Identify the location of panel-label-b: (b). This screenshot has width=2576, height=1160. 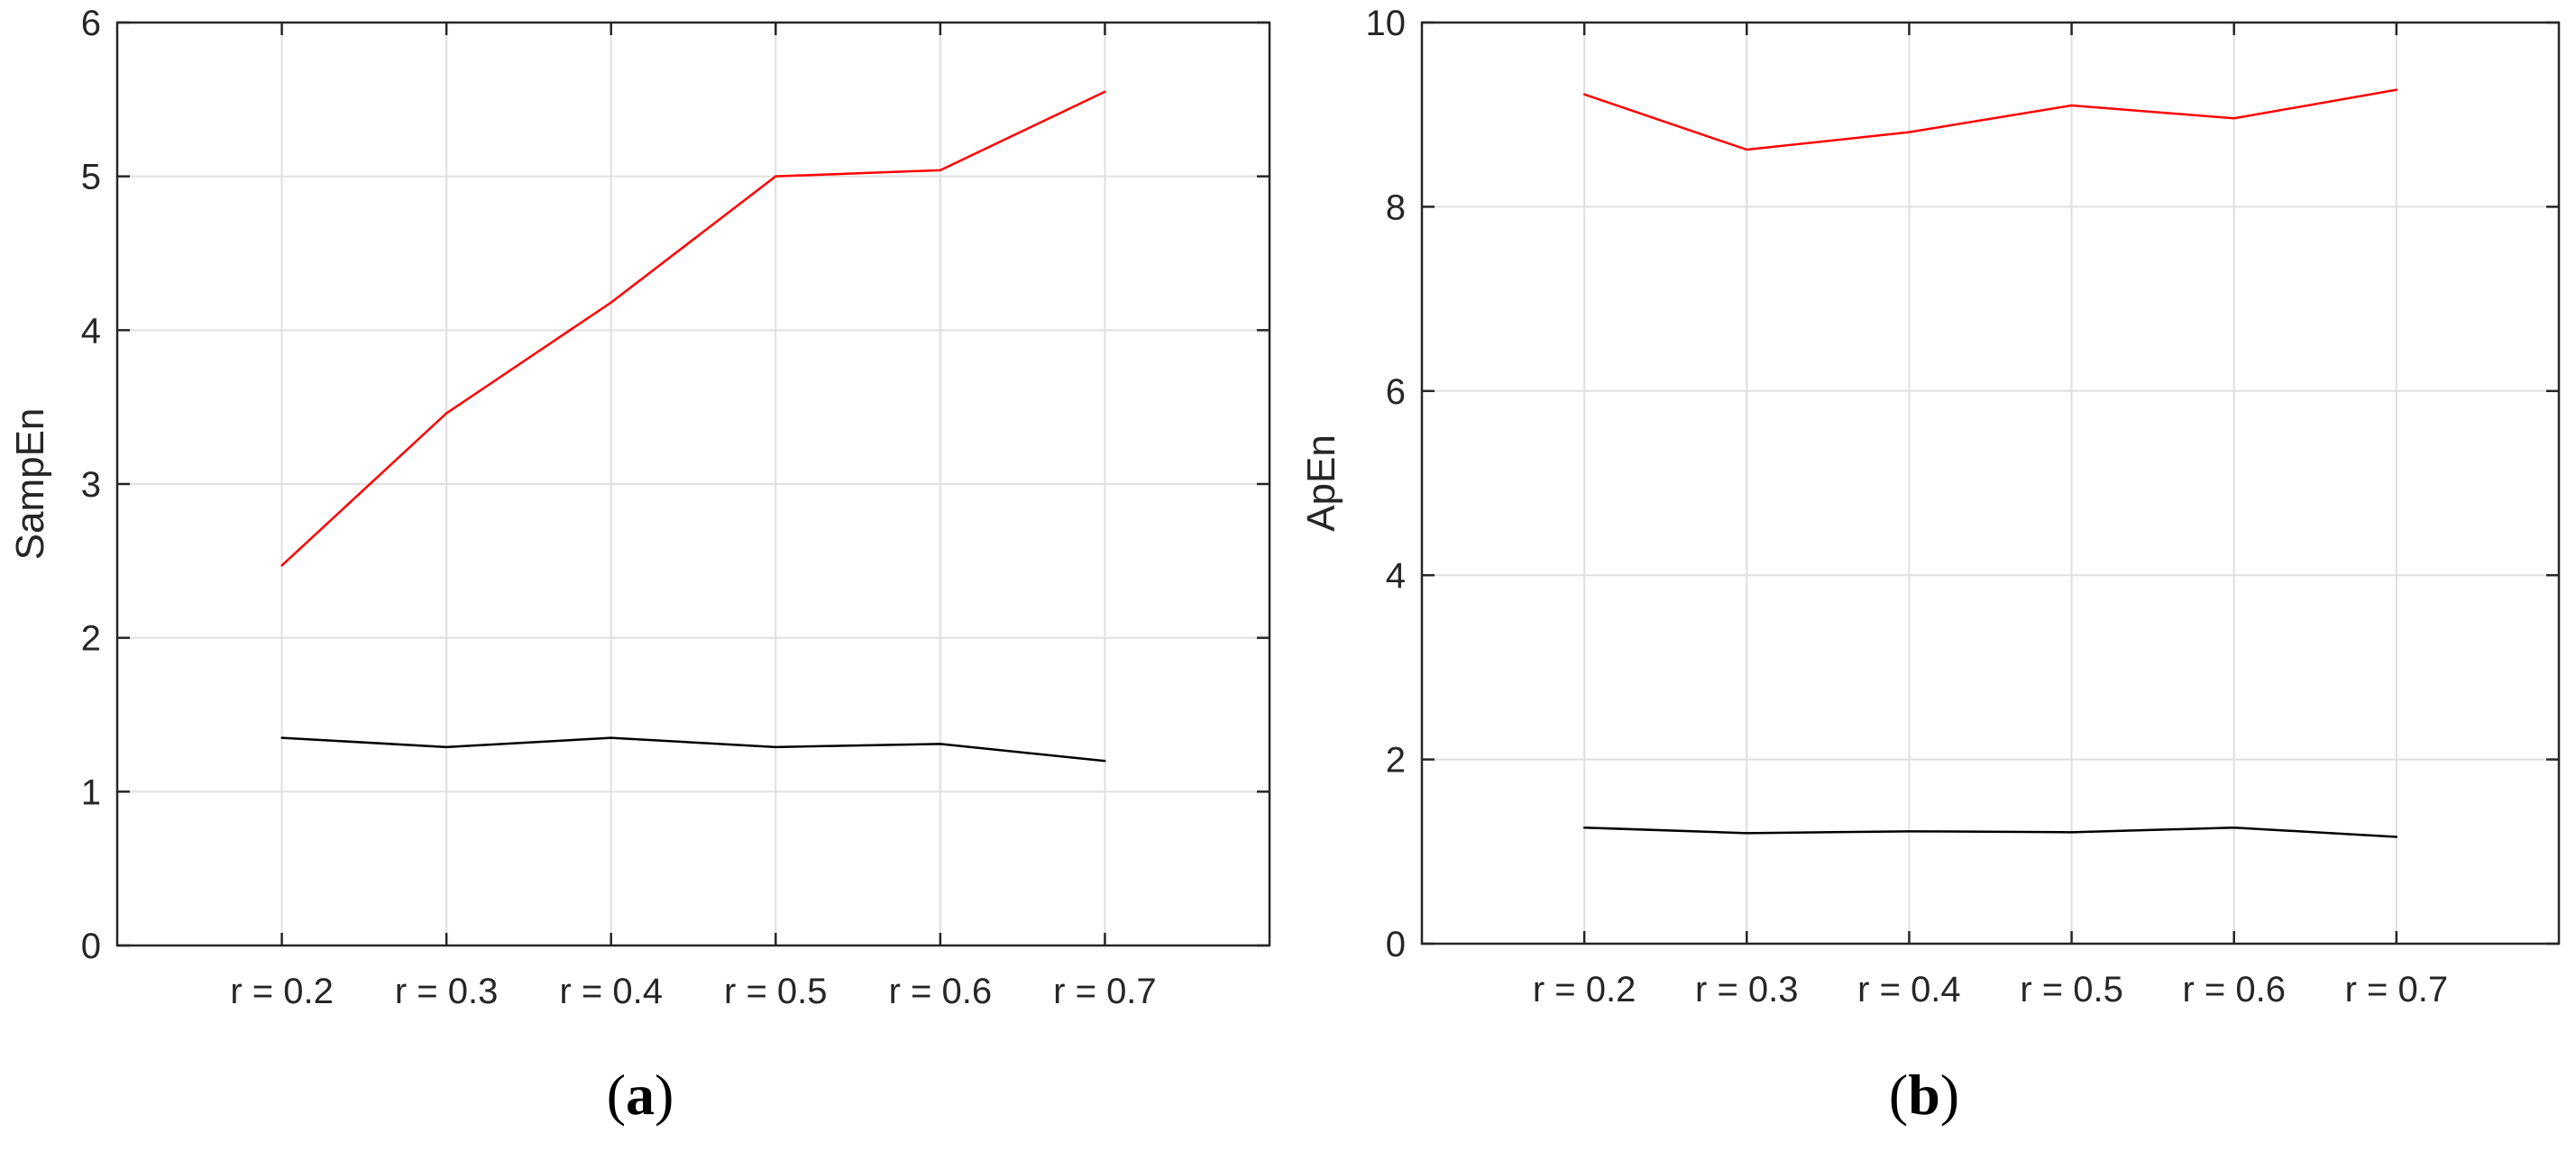
(1924, 1095).